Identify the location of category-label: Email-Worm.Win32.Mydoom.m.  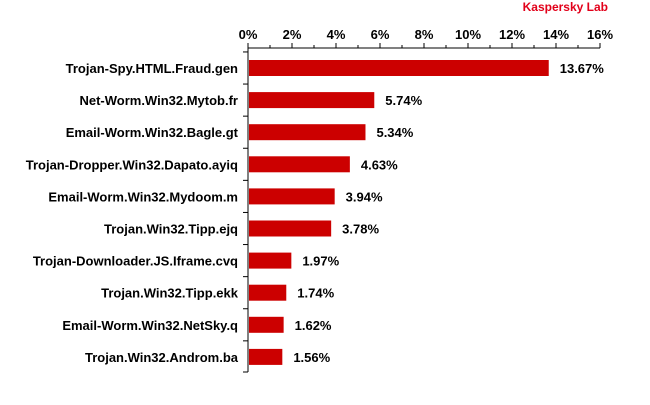
(143, 196).